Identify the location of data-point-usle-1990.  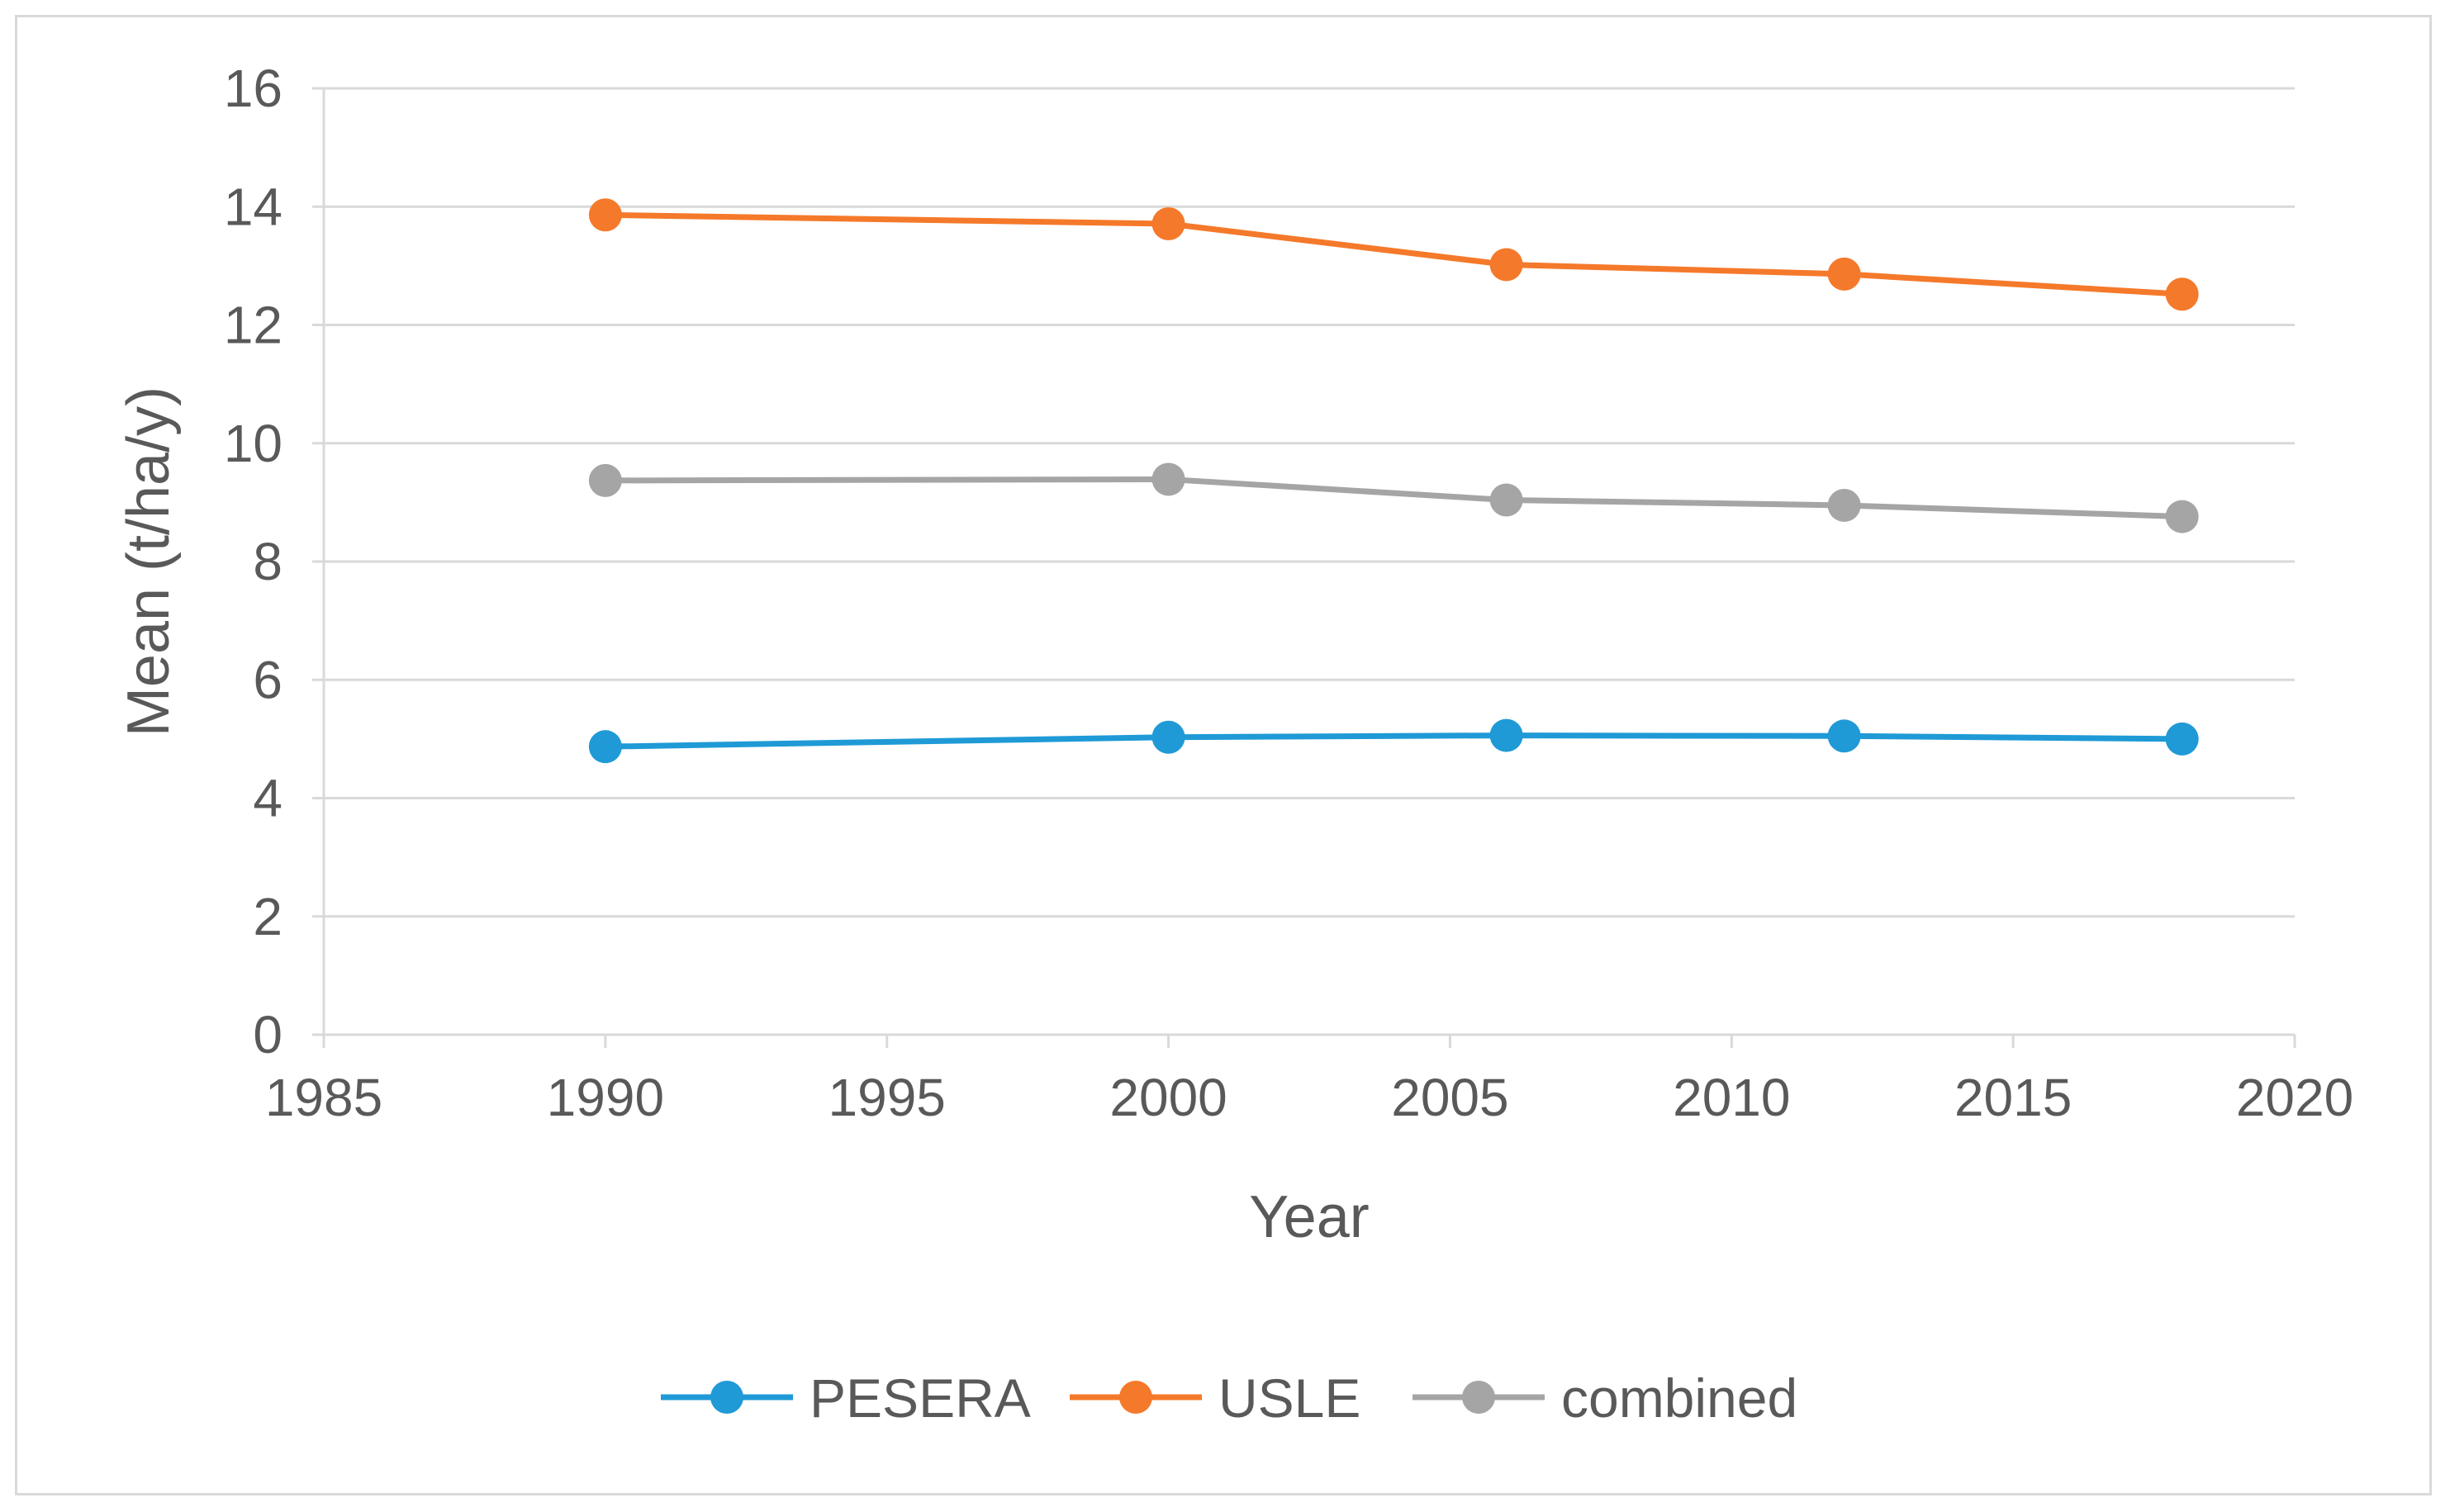
(605, 215).